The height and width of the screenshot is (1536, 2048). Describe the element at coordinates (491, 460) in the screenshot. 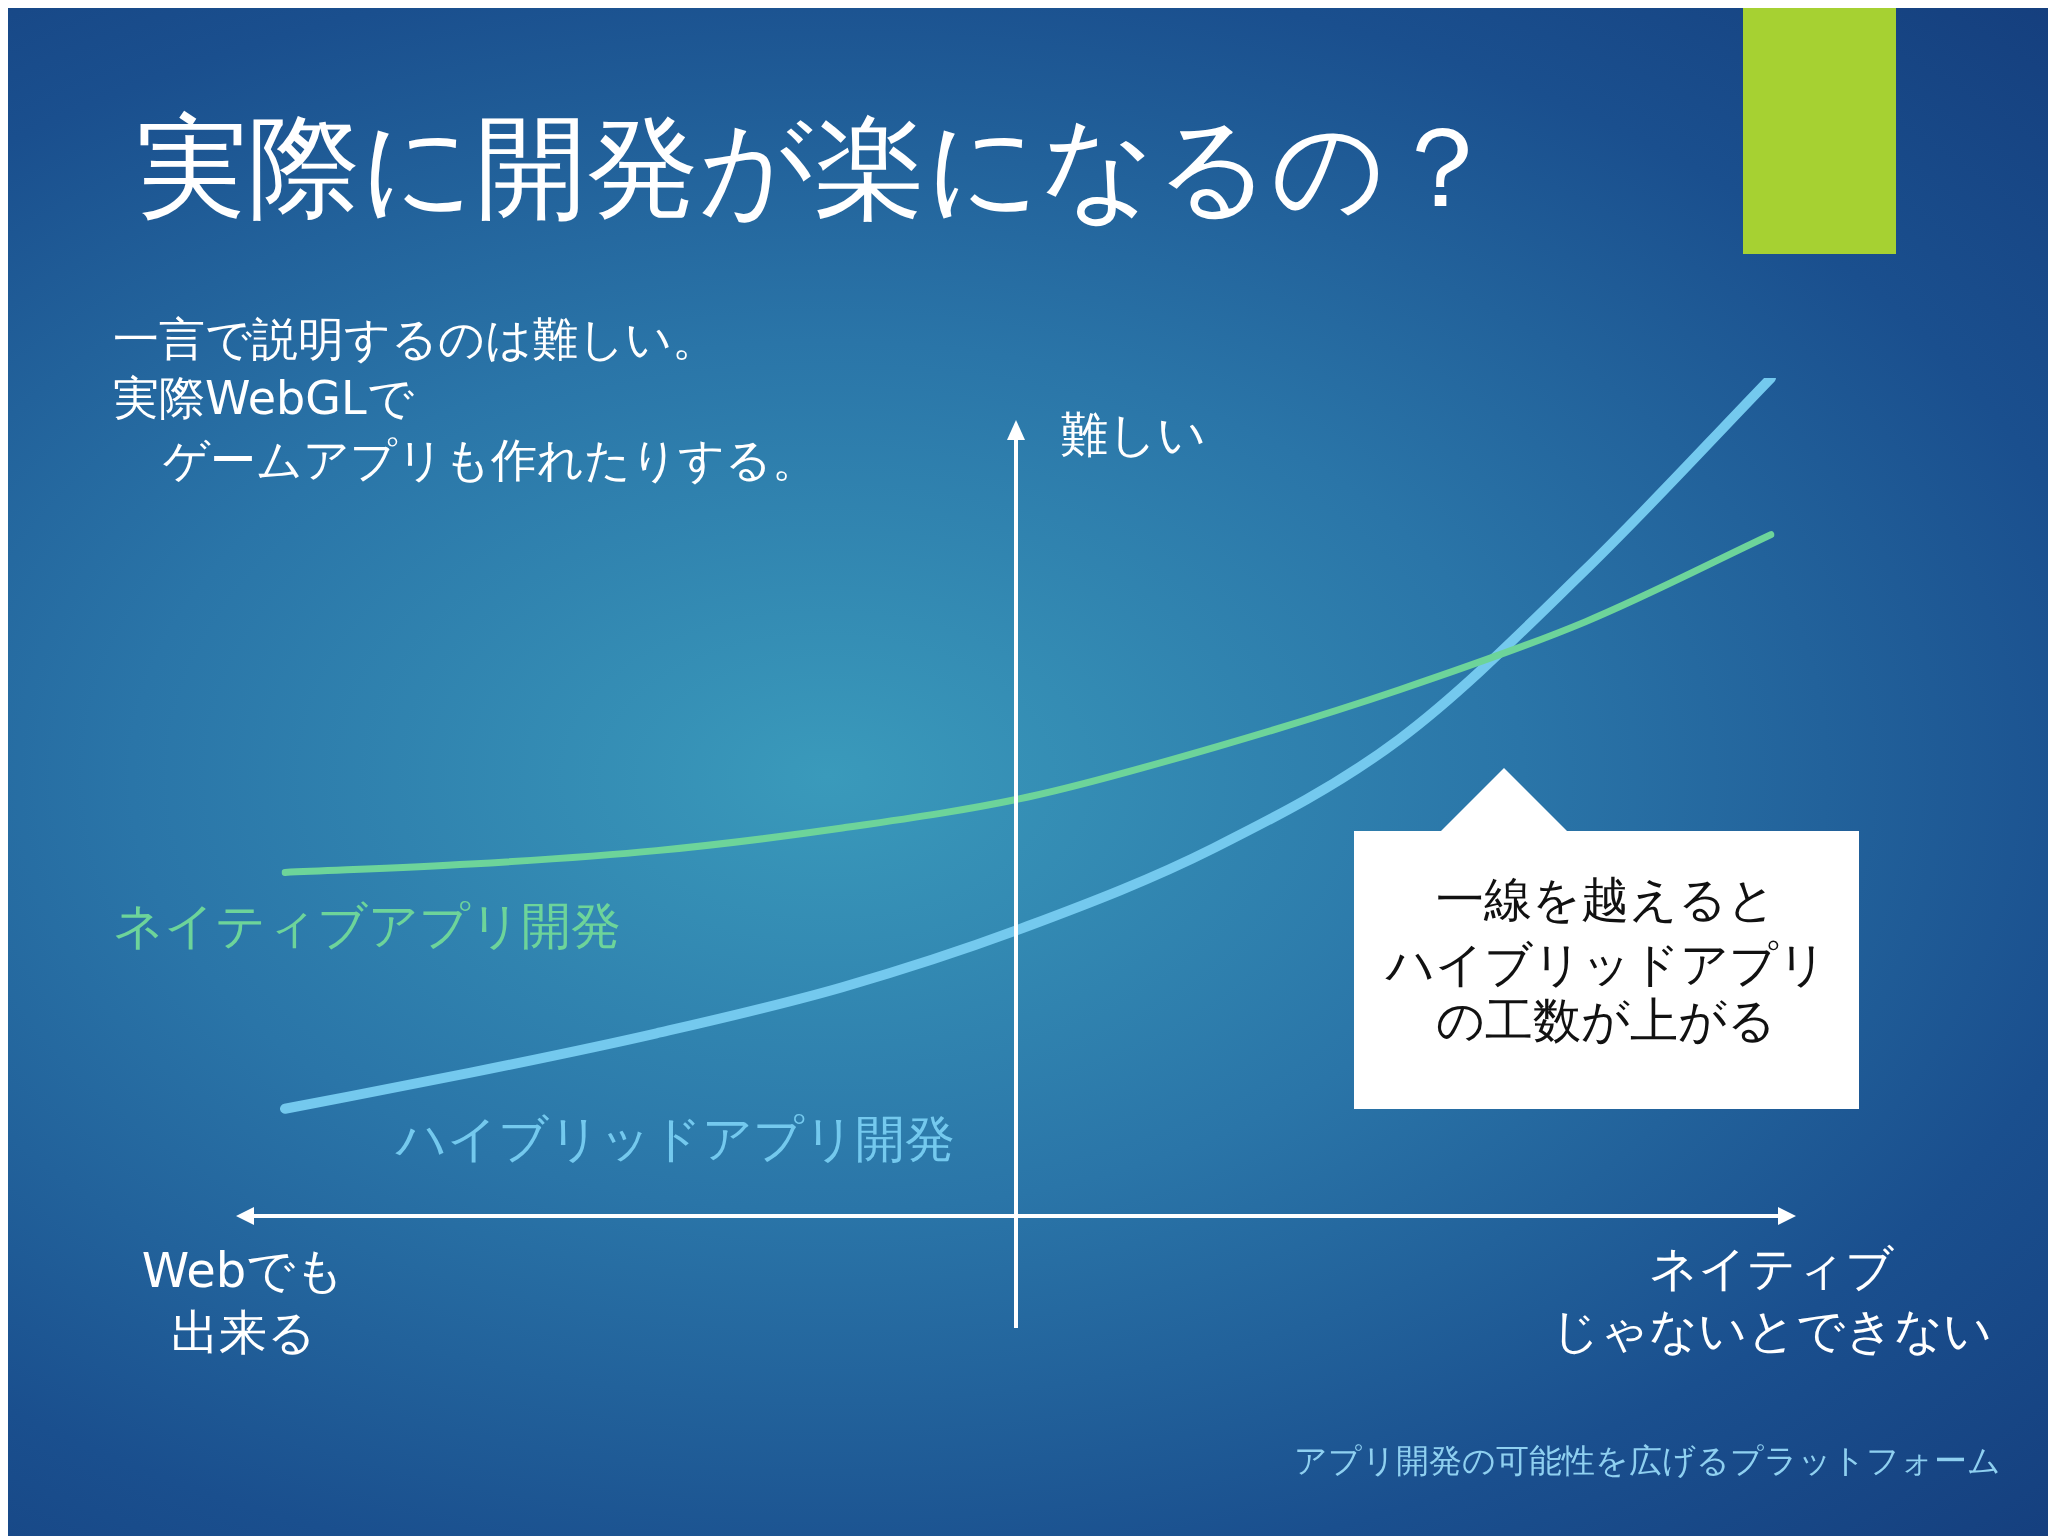

I see `annotation: ゲームアプリも作れたりする。` at that location.